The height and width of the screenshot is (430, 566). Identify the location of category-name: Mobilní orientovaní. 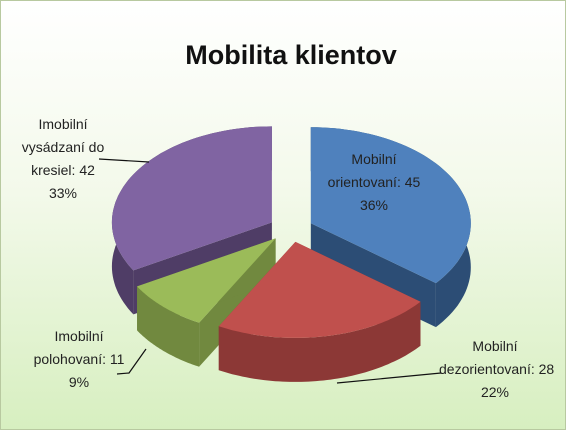
(362, 170).